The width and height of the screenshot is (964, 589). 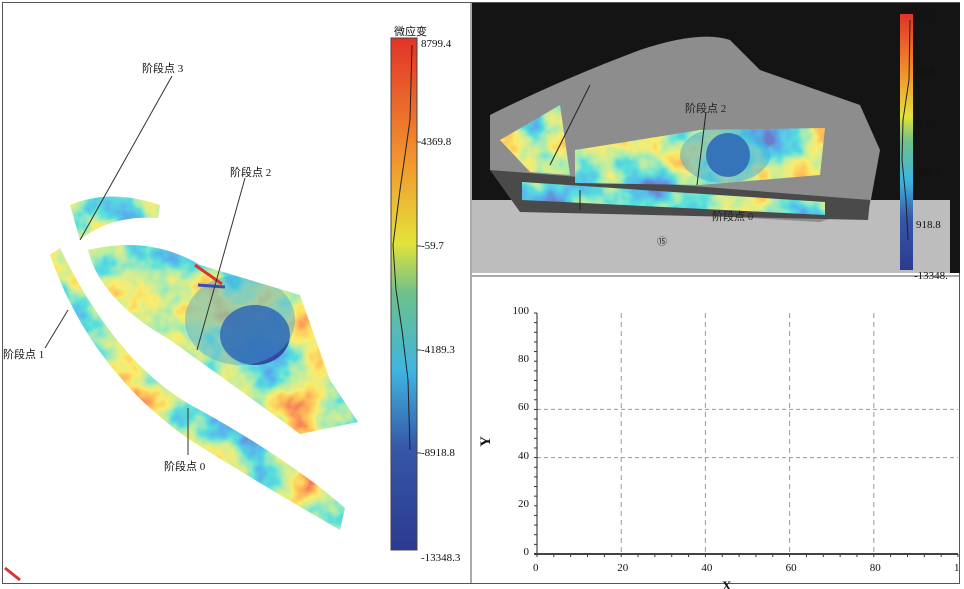 I want to click on stage-point-3-label: 阶段点 3, so click(x=163, y=69).